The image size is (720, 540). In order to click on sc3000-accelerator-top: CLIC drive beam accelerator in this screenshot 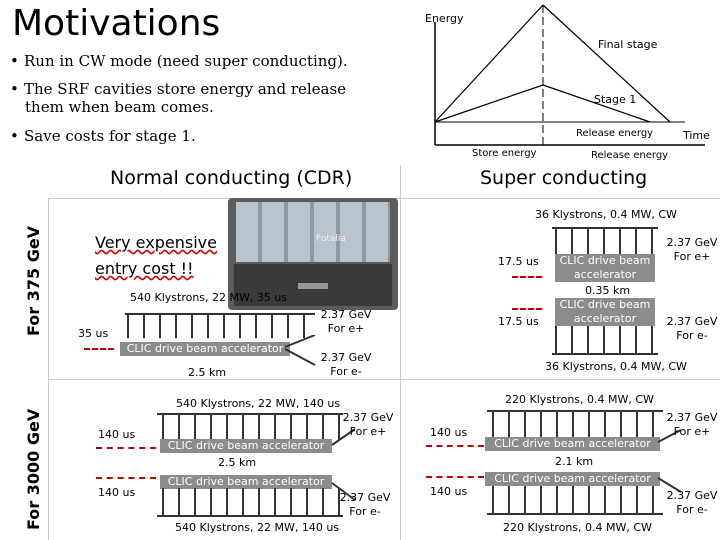, I will do `click(572, 444)`.